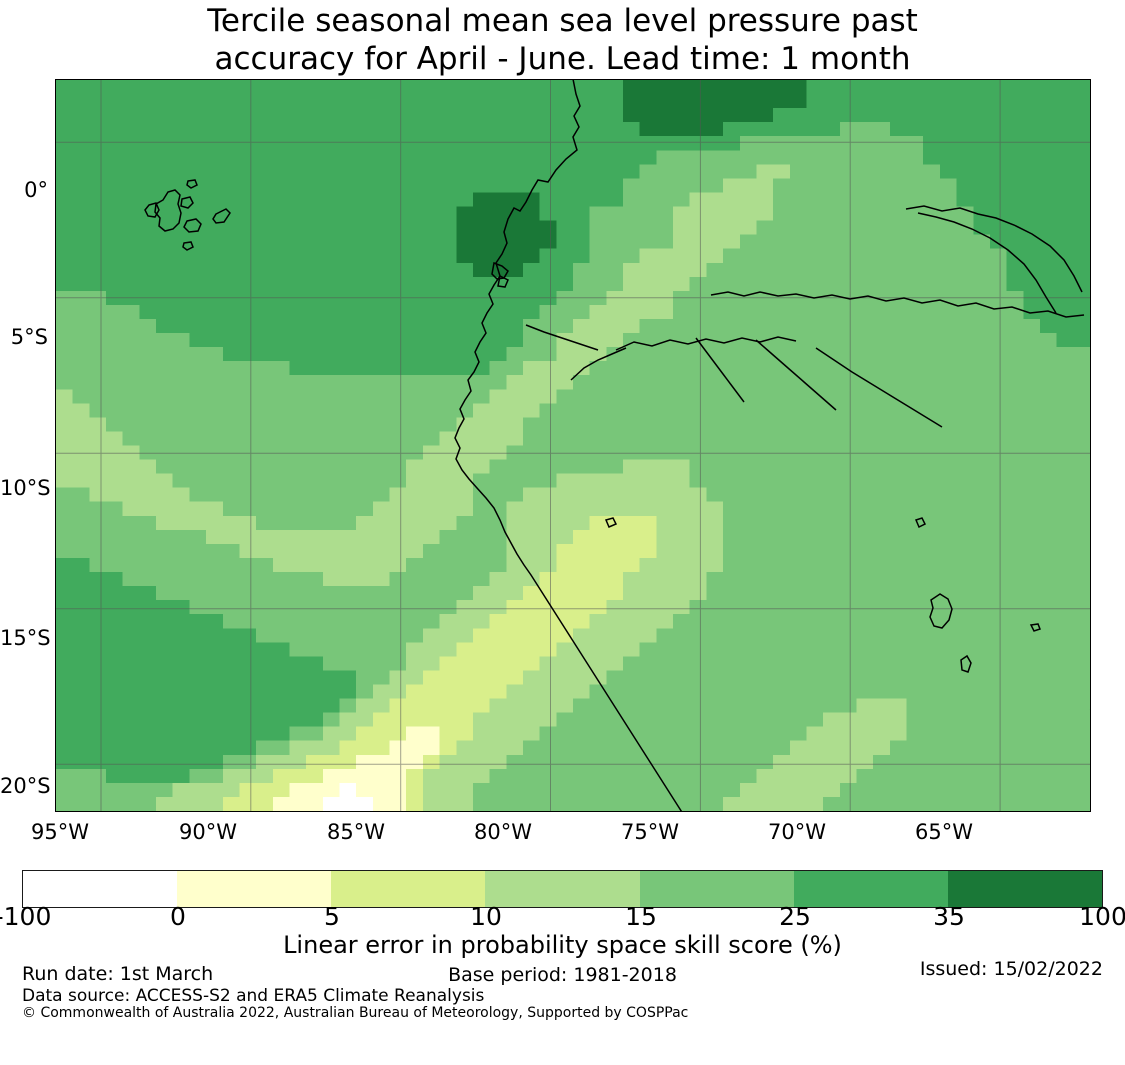  Describe the element at coordinates (26, 916) in the screenshot. I see `colorbar-tick--100: -100` at that location.